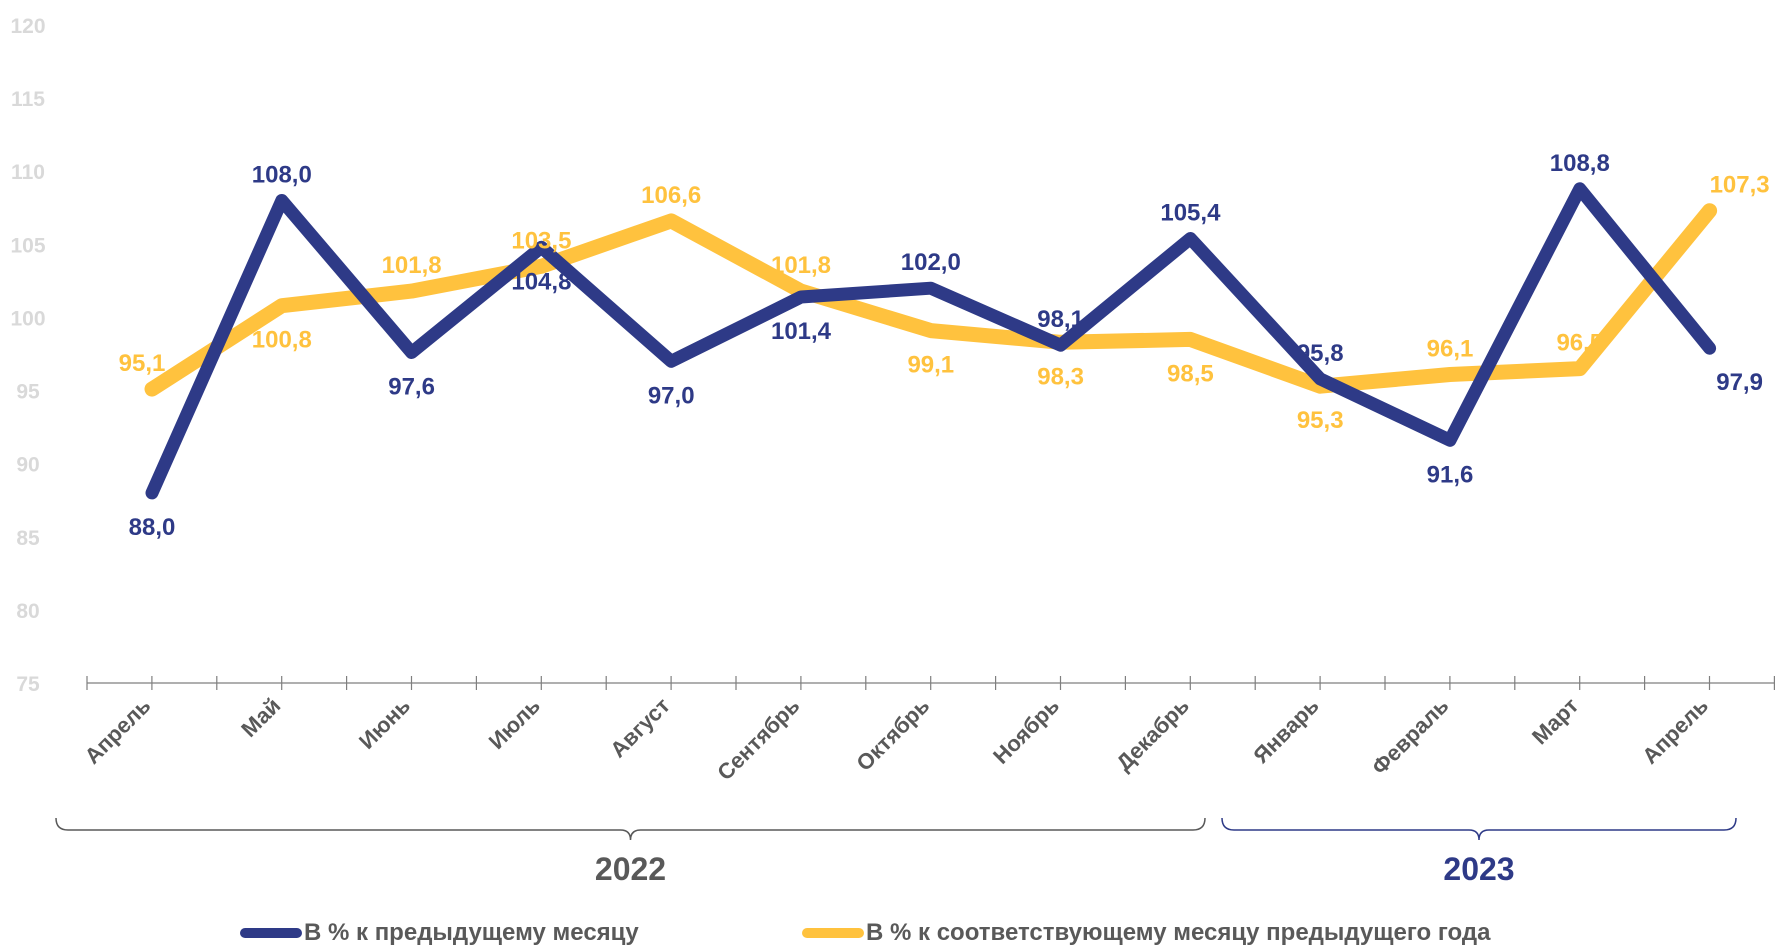 The image size is (1786, 949). What do you see at coordinates (1026, 731) in the screenshot?
I see `x-tick-label: Ноябрь` at bounding box center [1026, 731].